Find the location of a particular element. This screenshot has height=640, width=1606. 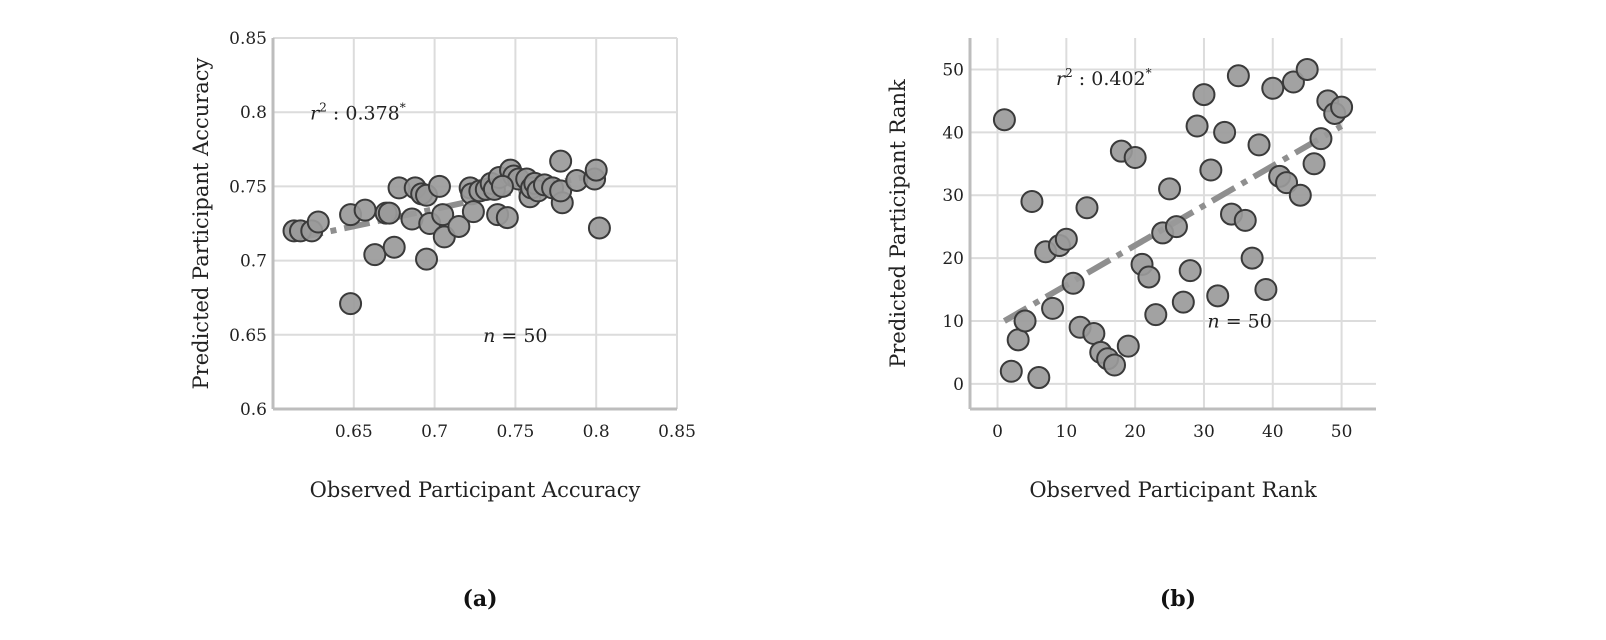

x-tick-label: 0.7 is located at coordinates (434, 432).